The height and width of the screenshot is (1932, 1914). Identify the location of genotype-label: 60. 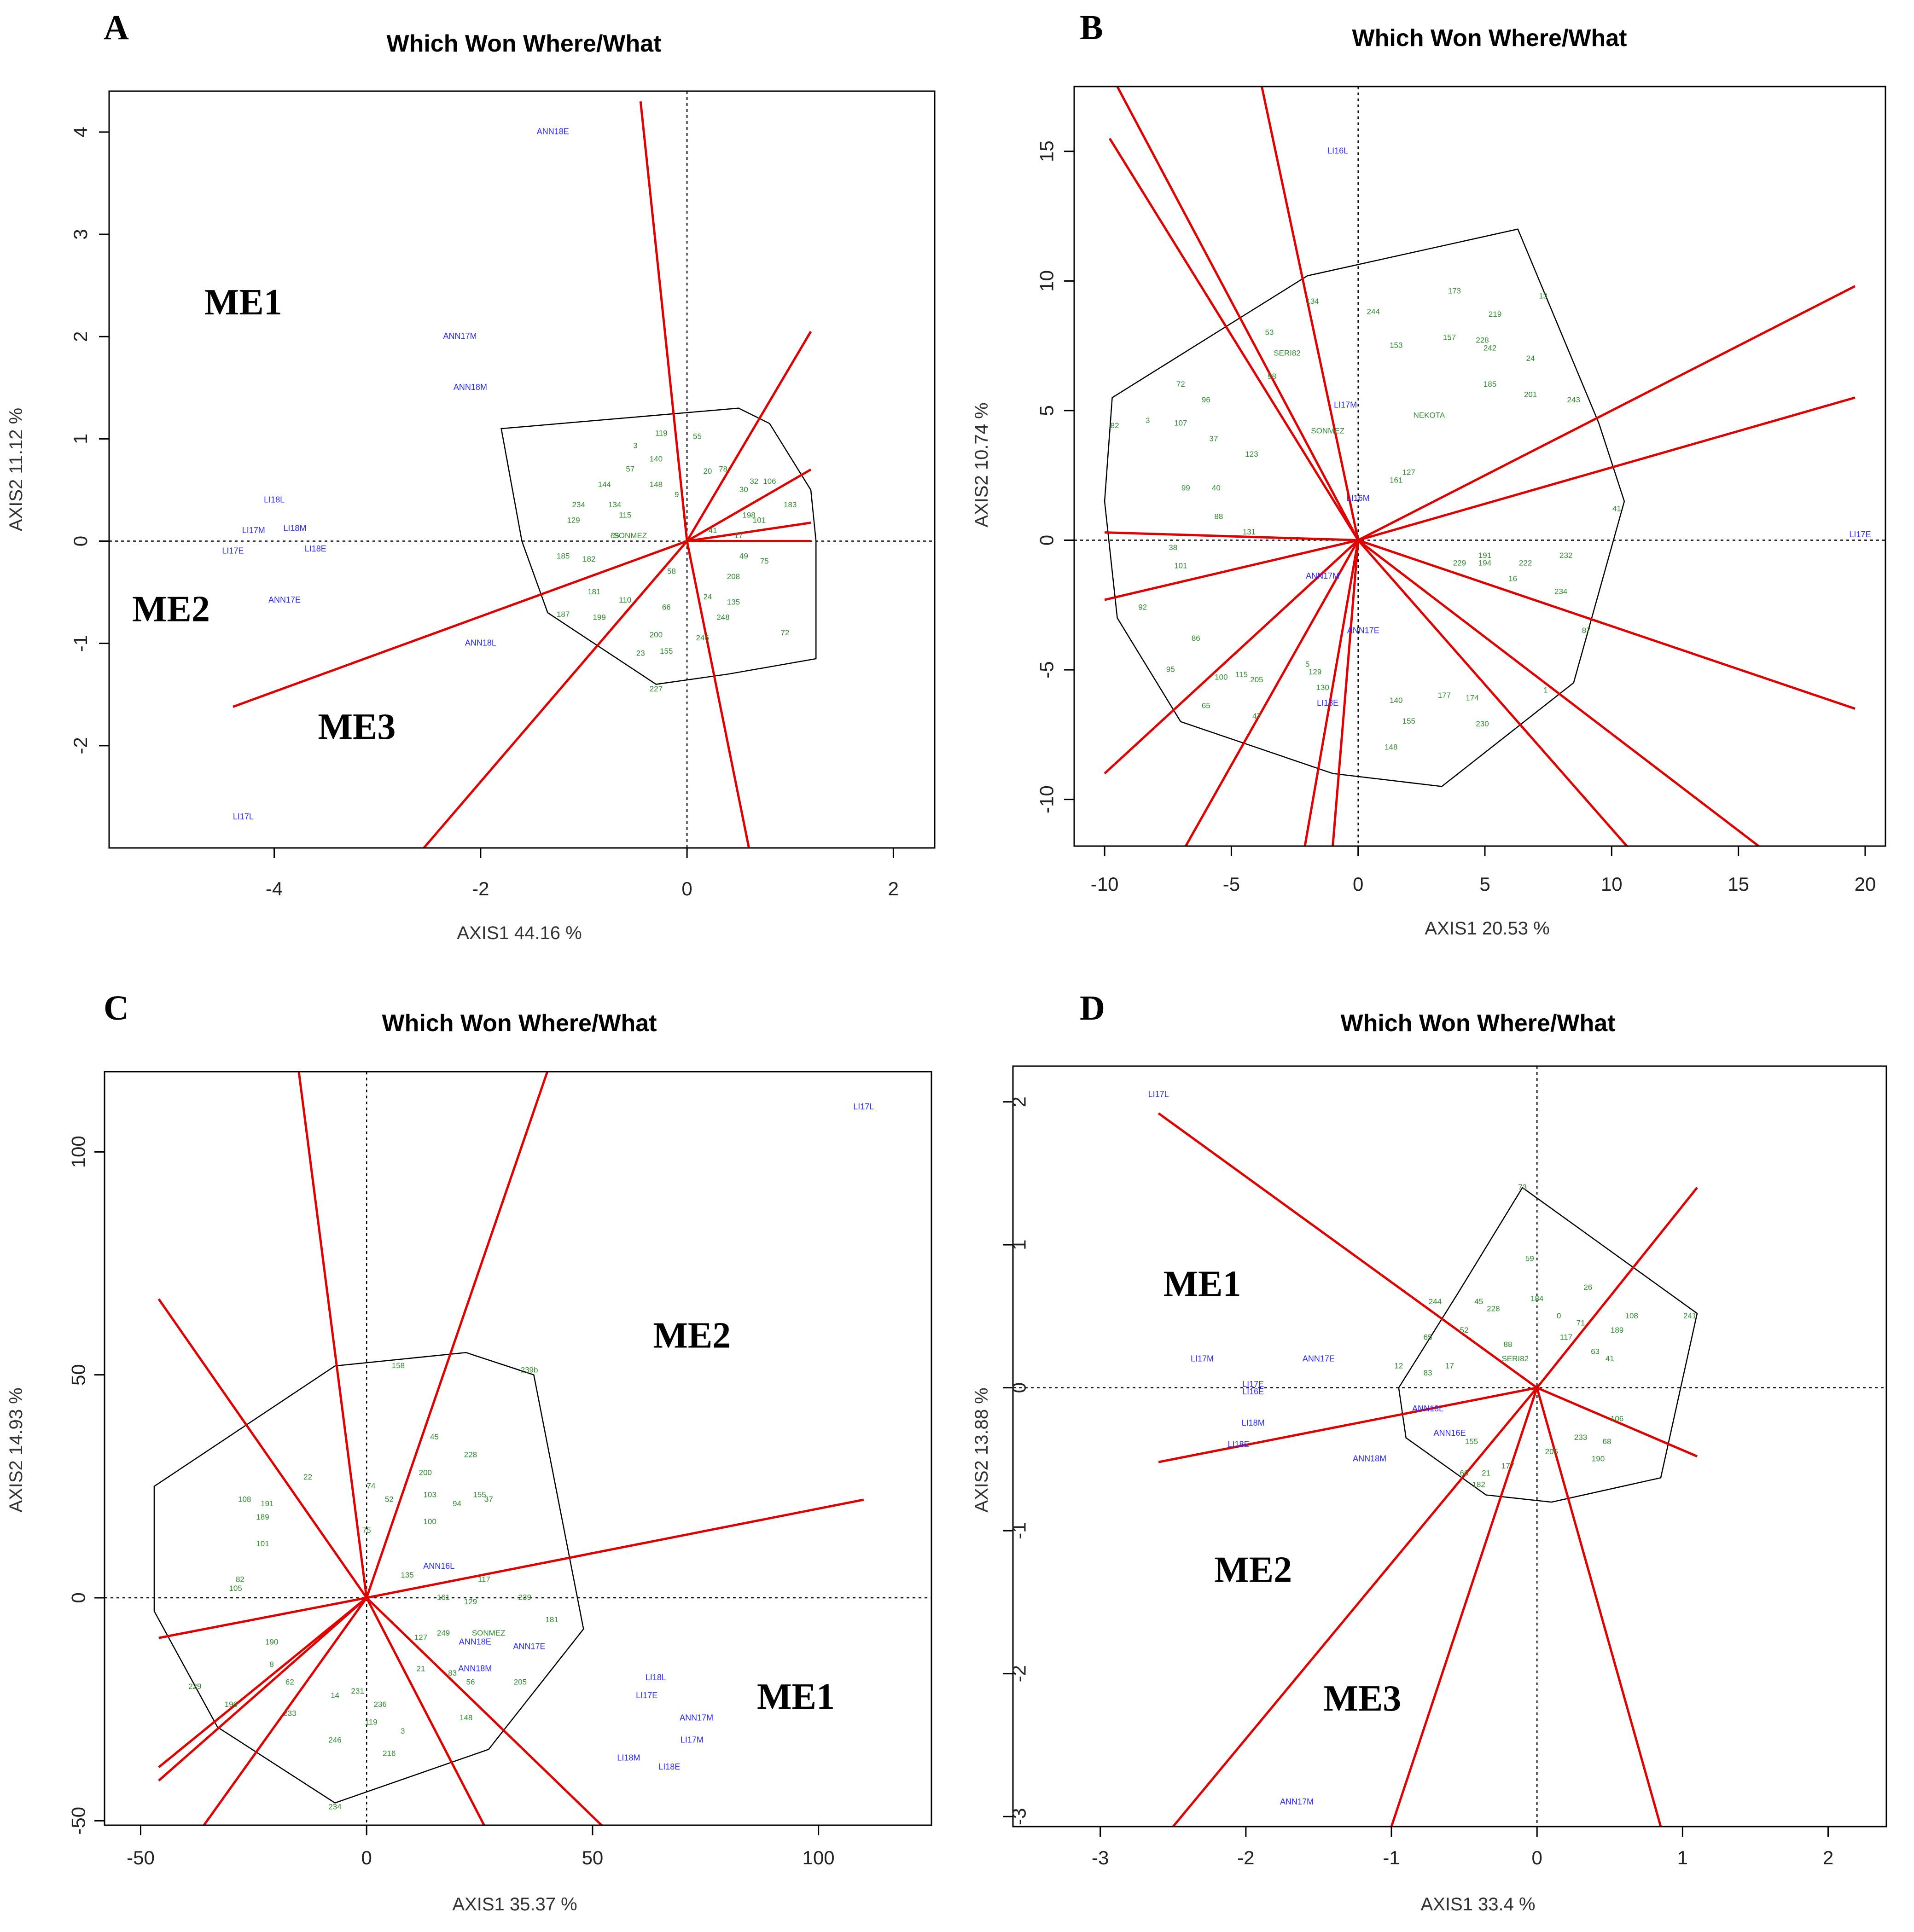
(1464, 1472).